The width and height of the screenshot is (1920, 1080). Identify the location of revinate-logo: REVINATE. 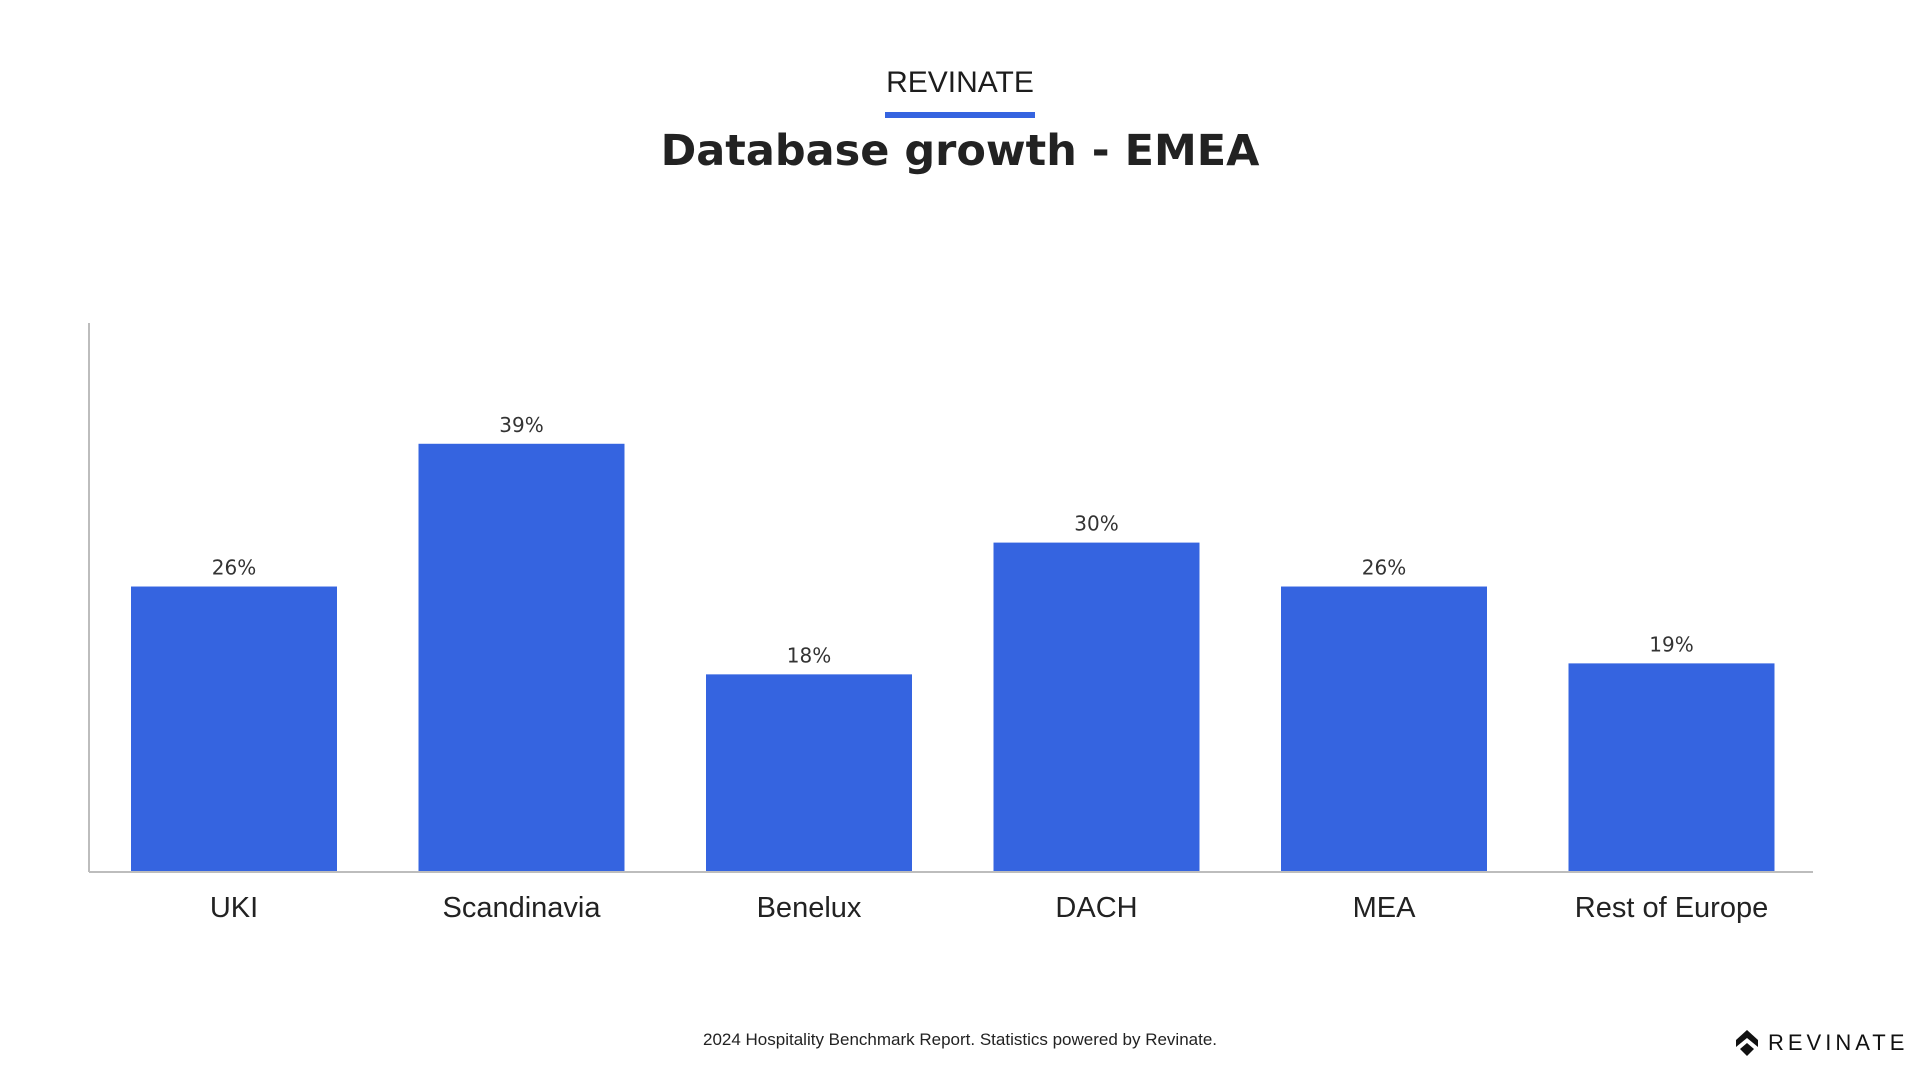
(1822, 1043).